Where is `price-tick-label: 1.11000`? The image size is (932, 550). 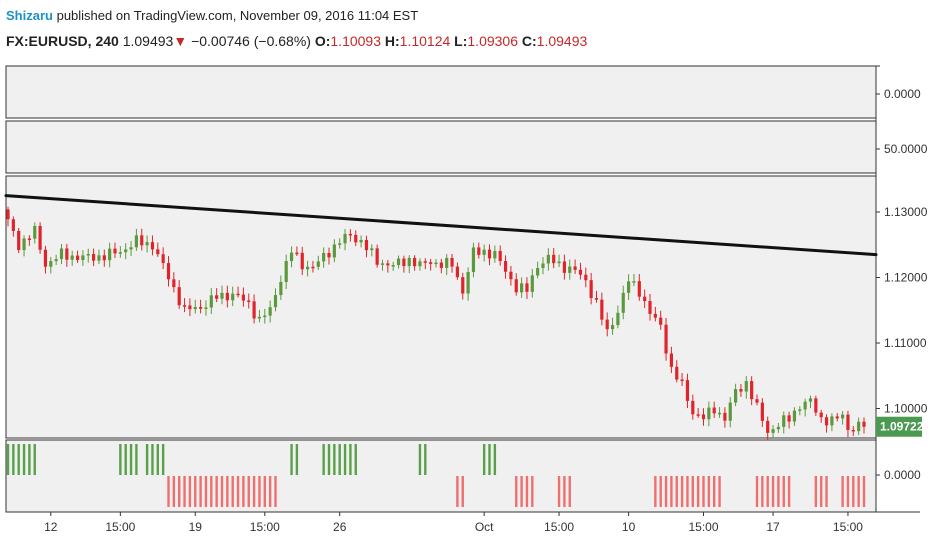
price-tick-label: 1.11000 is located at coordinates (905, 343).